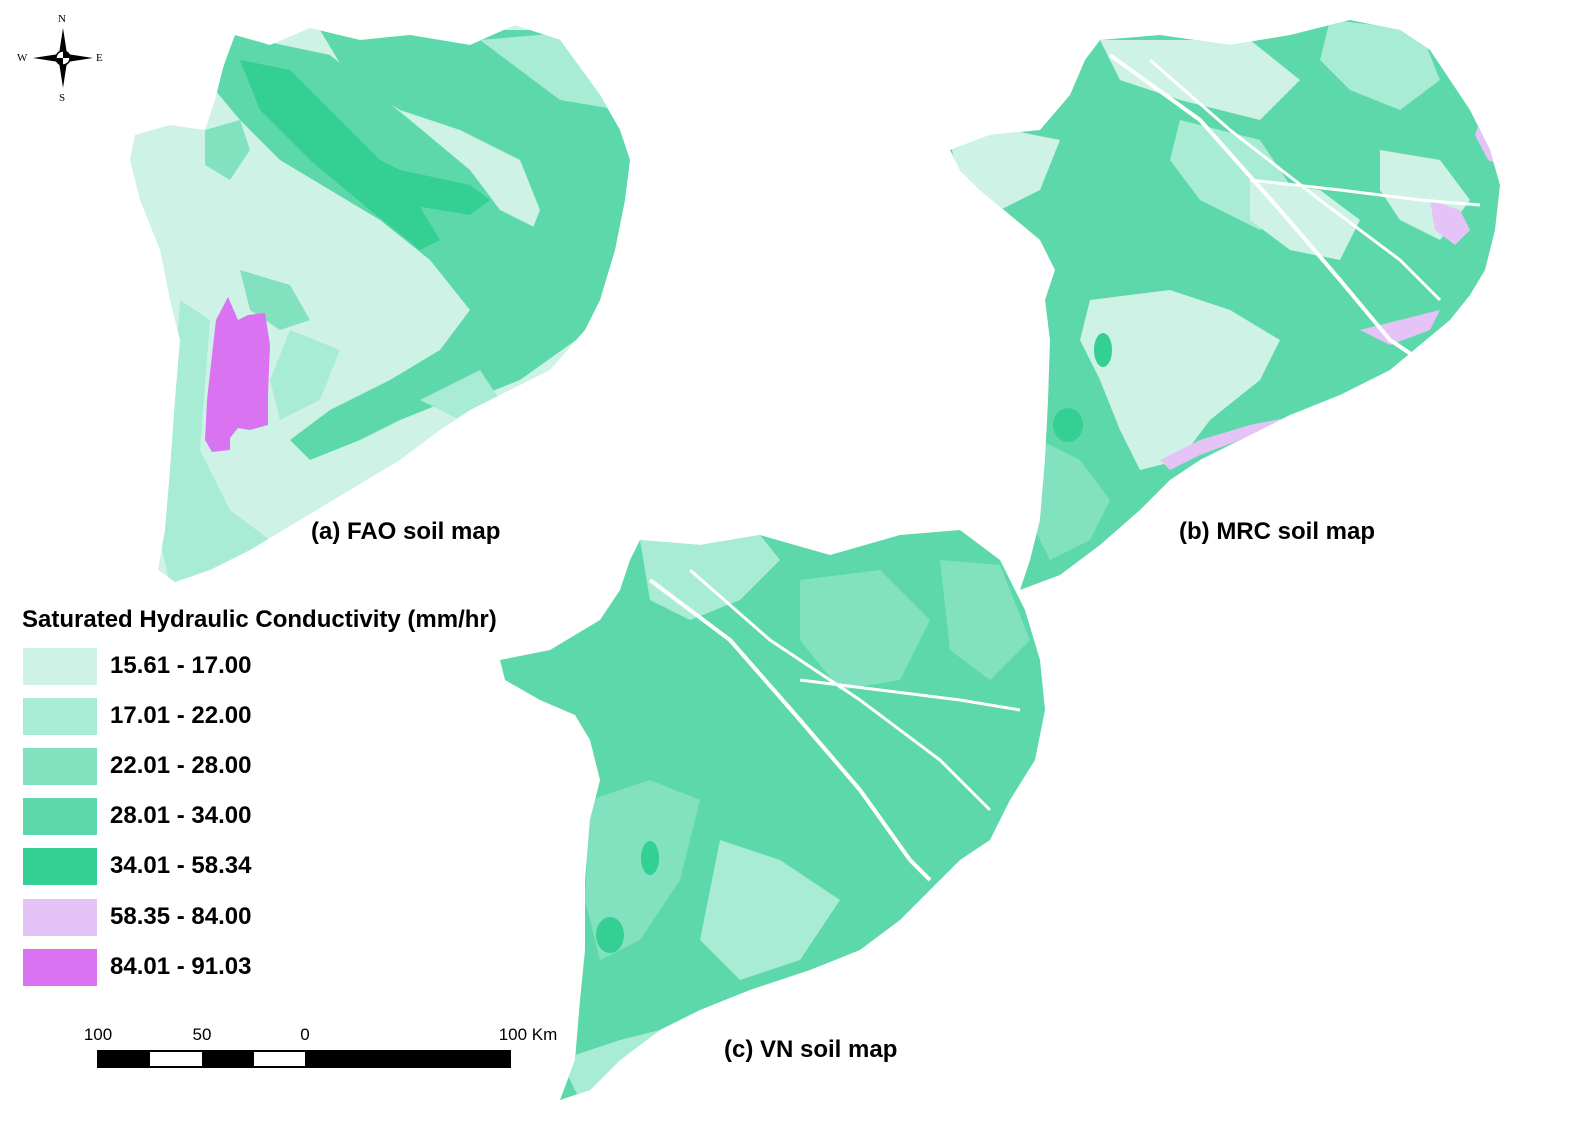  I want to click on scale-bar, so click(304, 1059).